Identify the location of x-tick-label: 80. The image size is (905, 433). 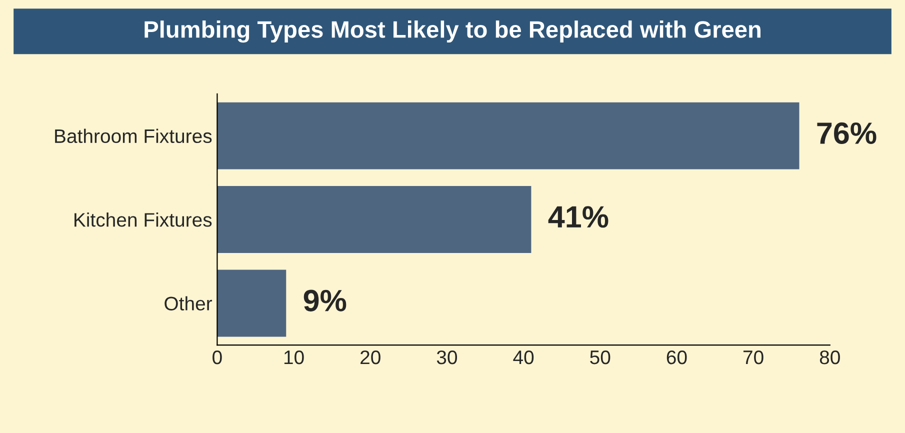
(830, 357).